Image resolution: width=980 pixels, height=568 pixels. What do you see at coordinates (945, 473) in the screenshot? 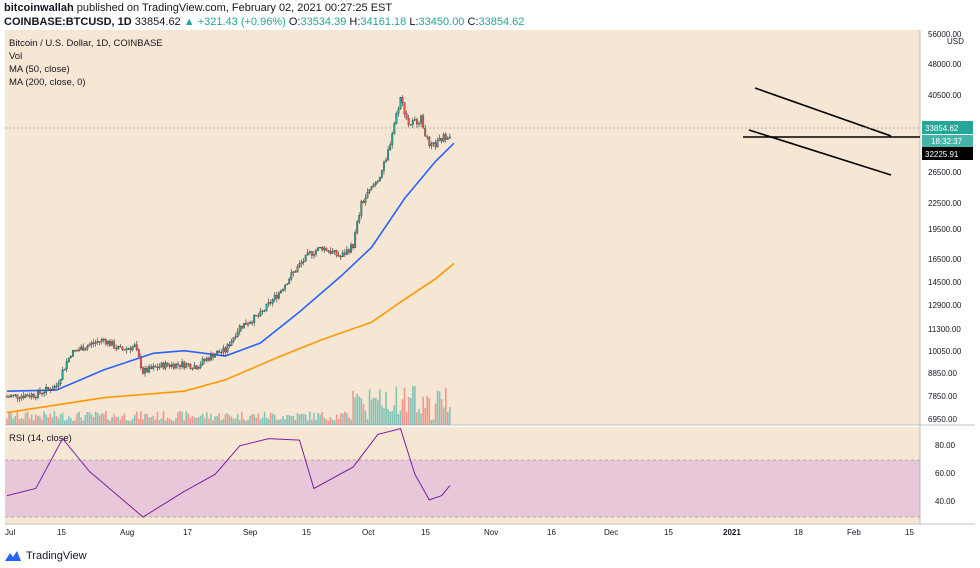
I see `rsi-axis: 80.00 60.00 40.00` at bounding box center [945, 473].